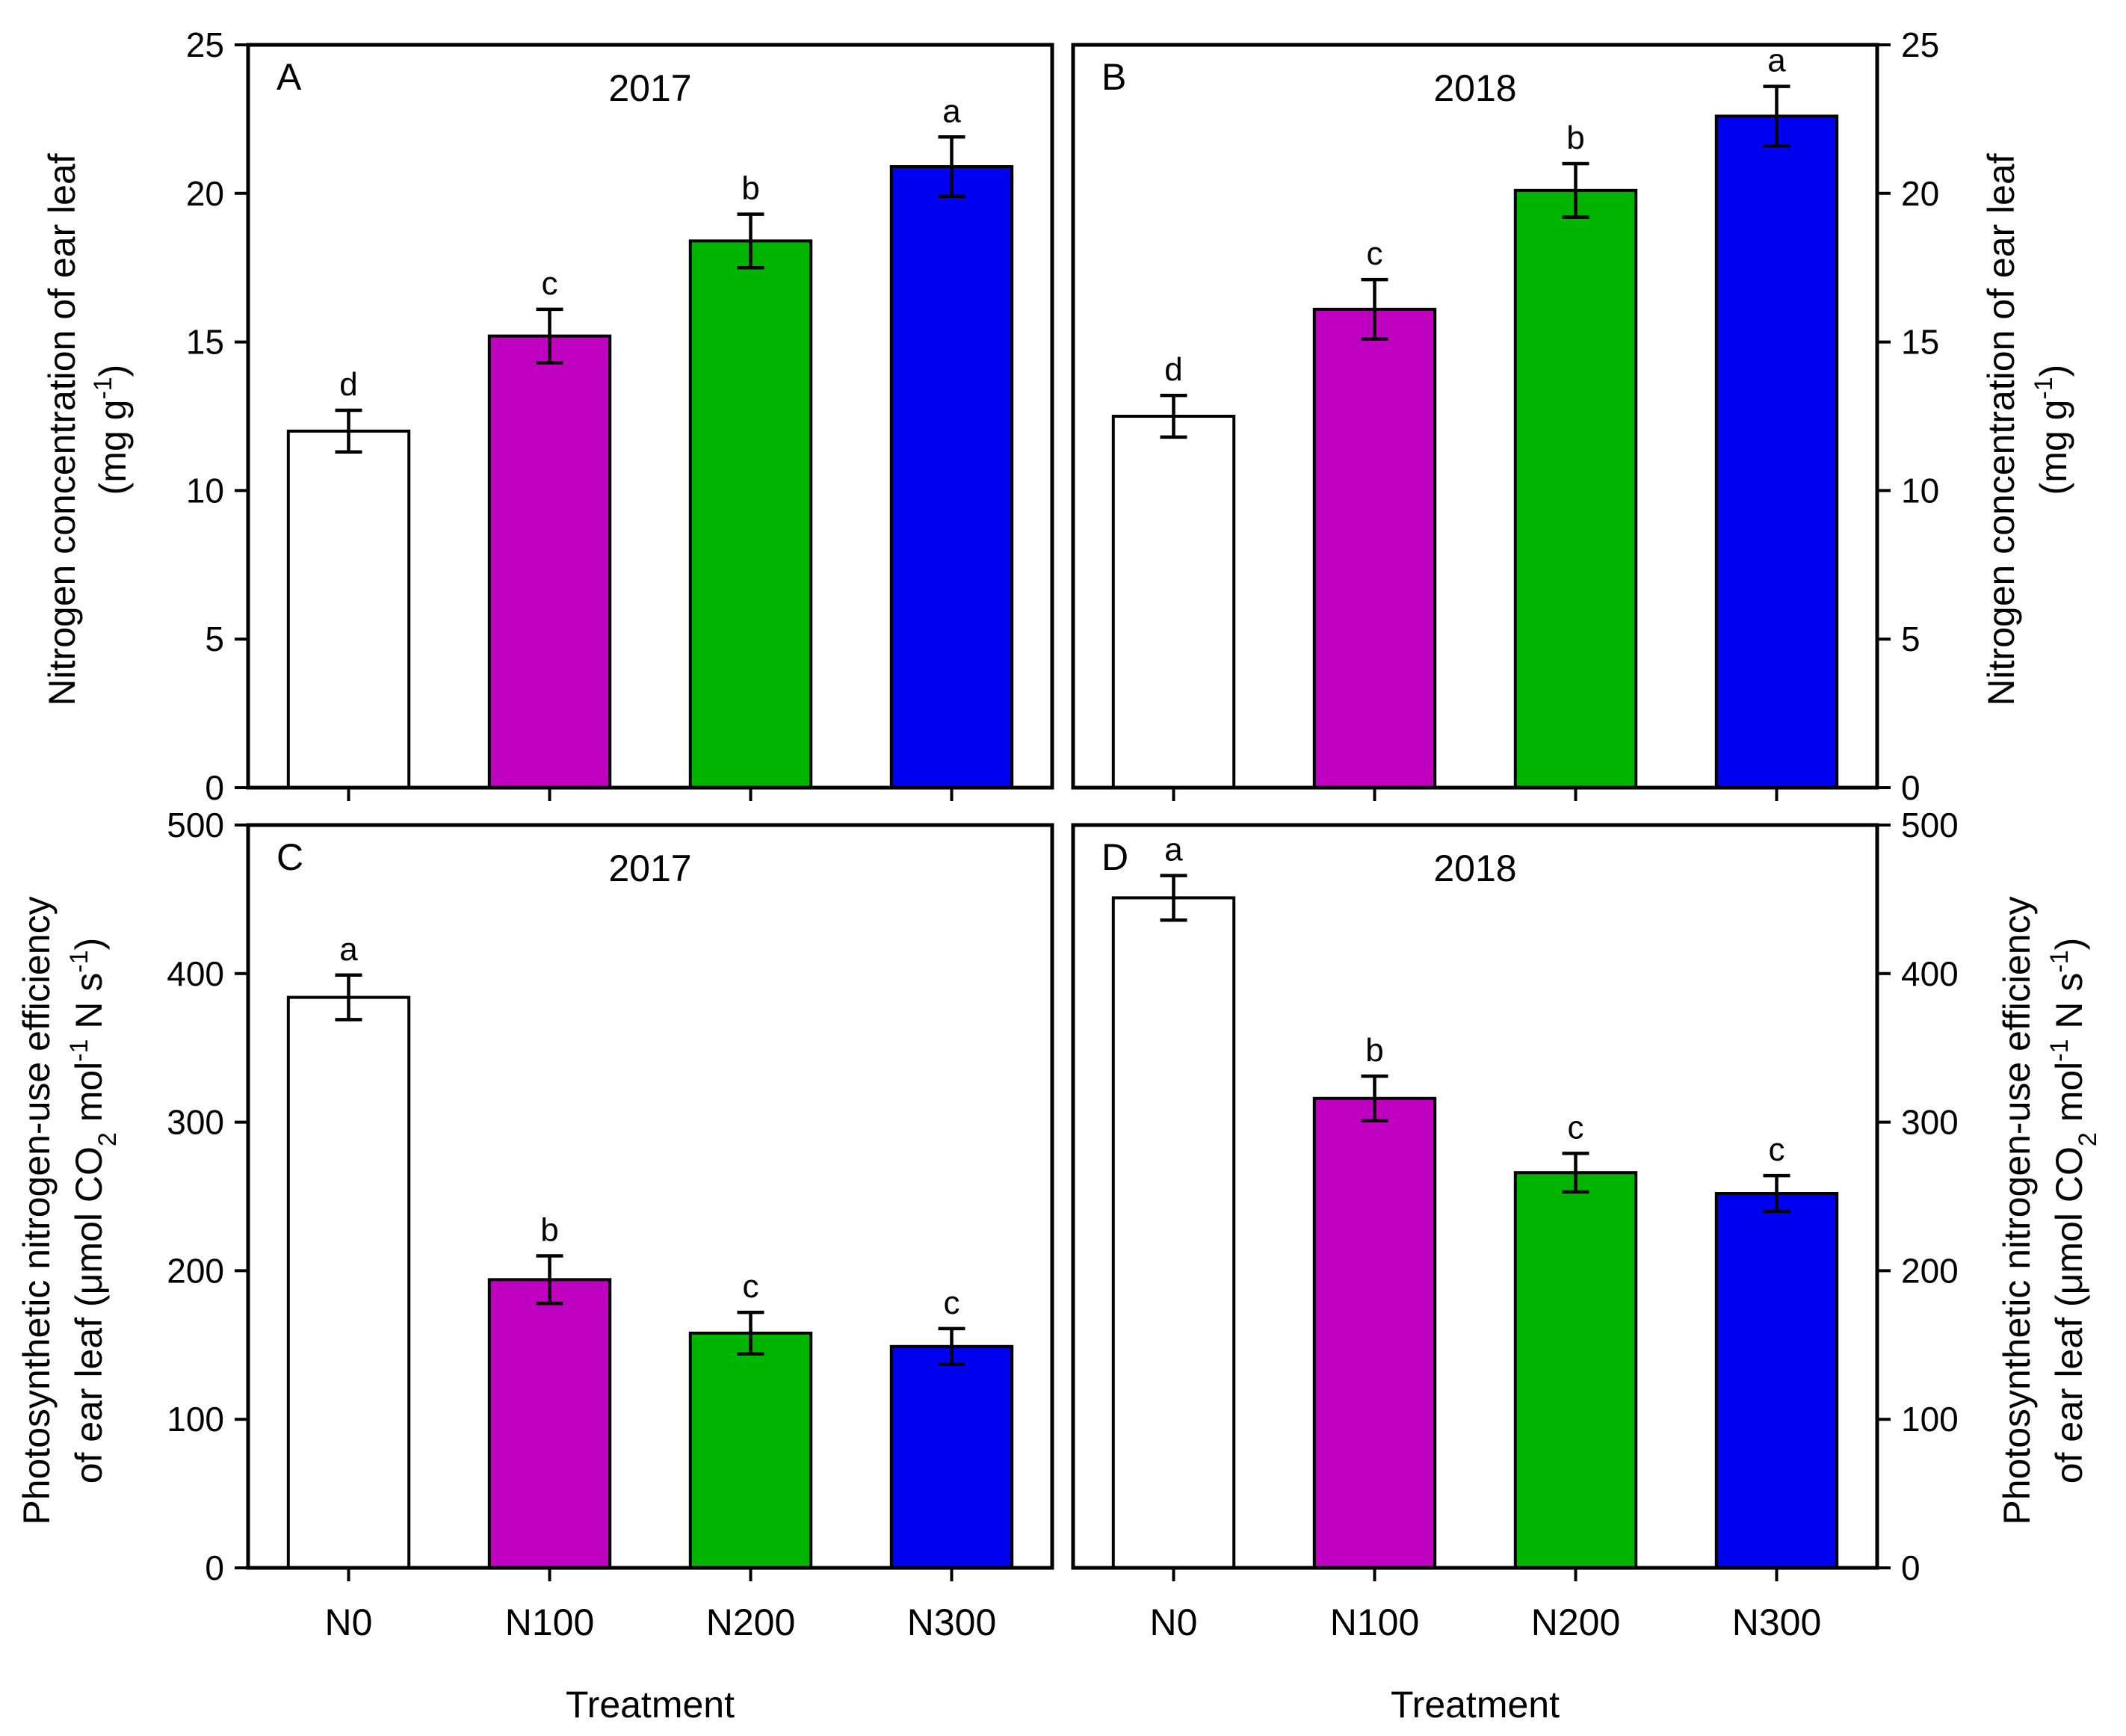 The height and width of the screenshot is (1736, 2126). What do you see at coordinates (751, 1622) in the screenshot?
I see `xtick-label-C-N200: N200` at bounding box center [751, 1622].